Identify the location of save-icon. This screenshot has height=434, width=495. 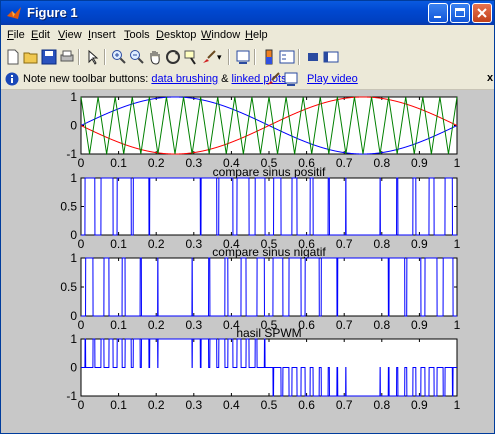
(49, 57).